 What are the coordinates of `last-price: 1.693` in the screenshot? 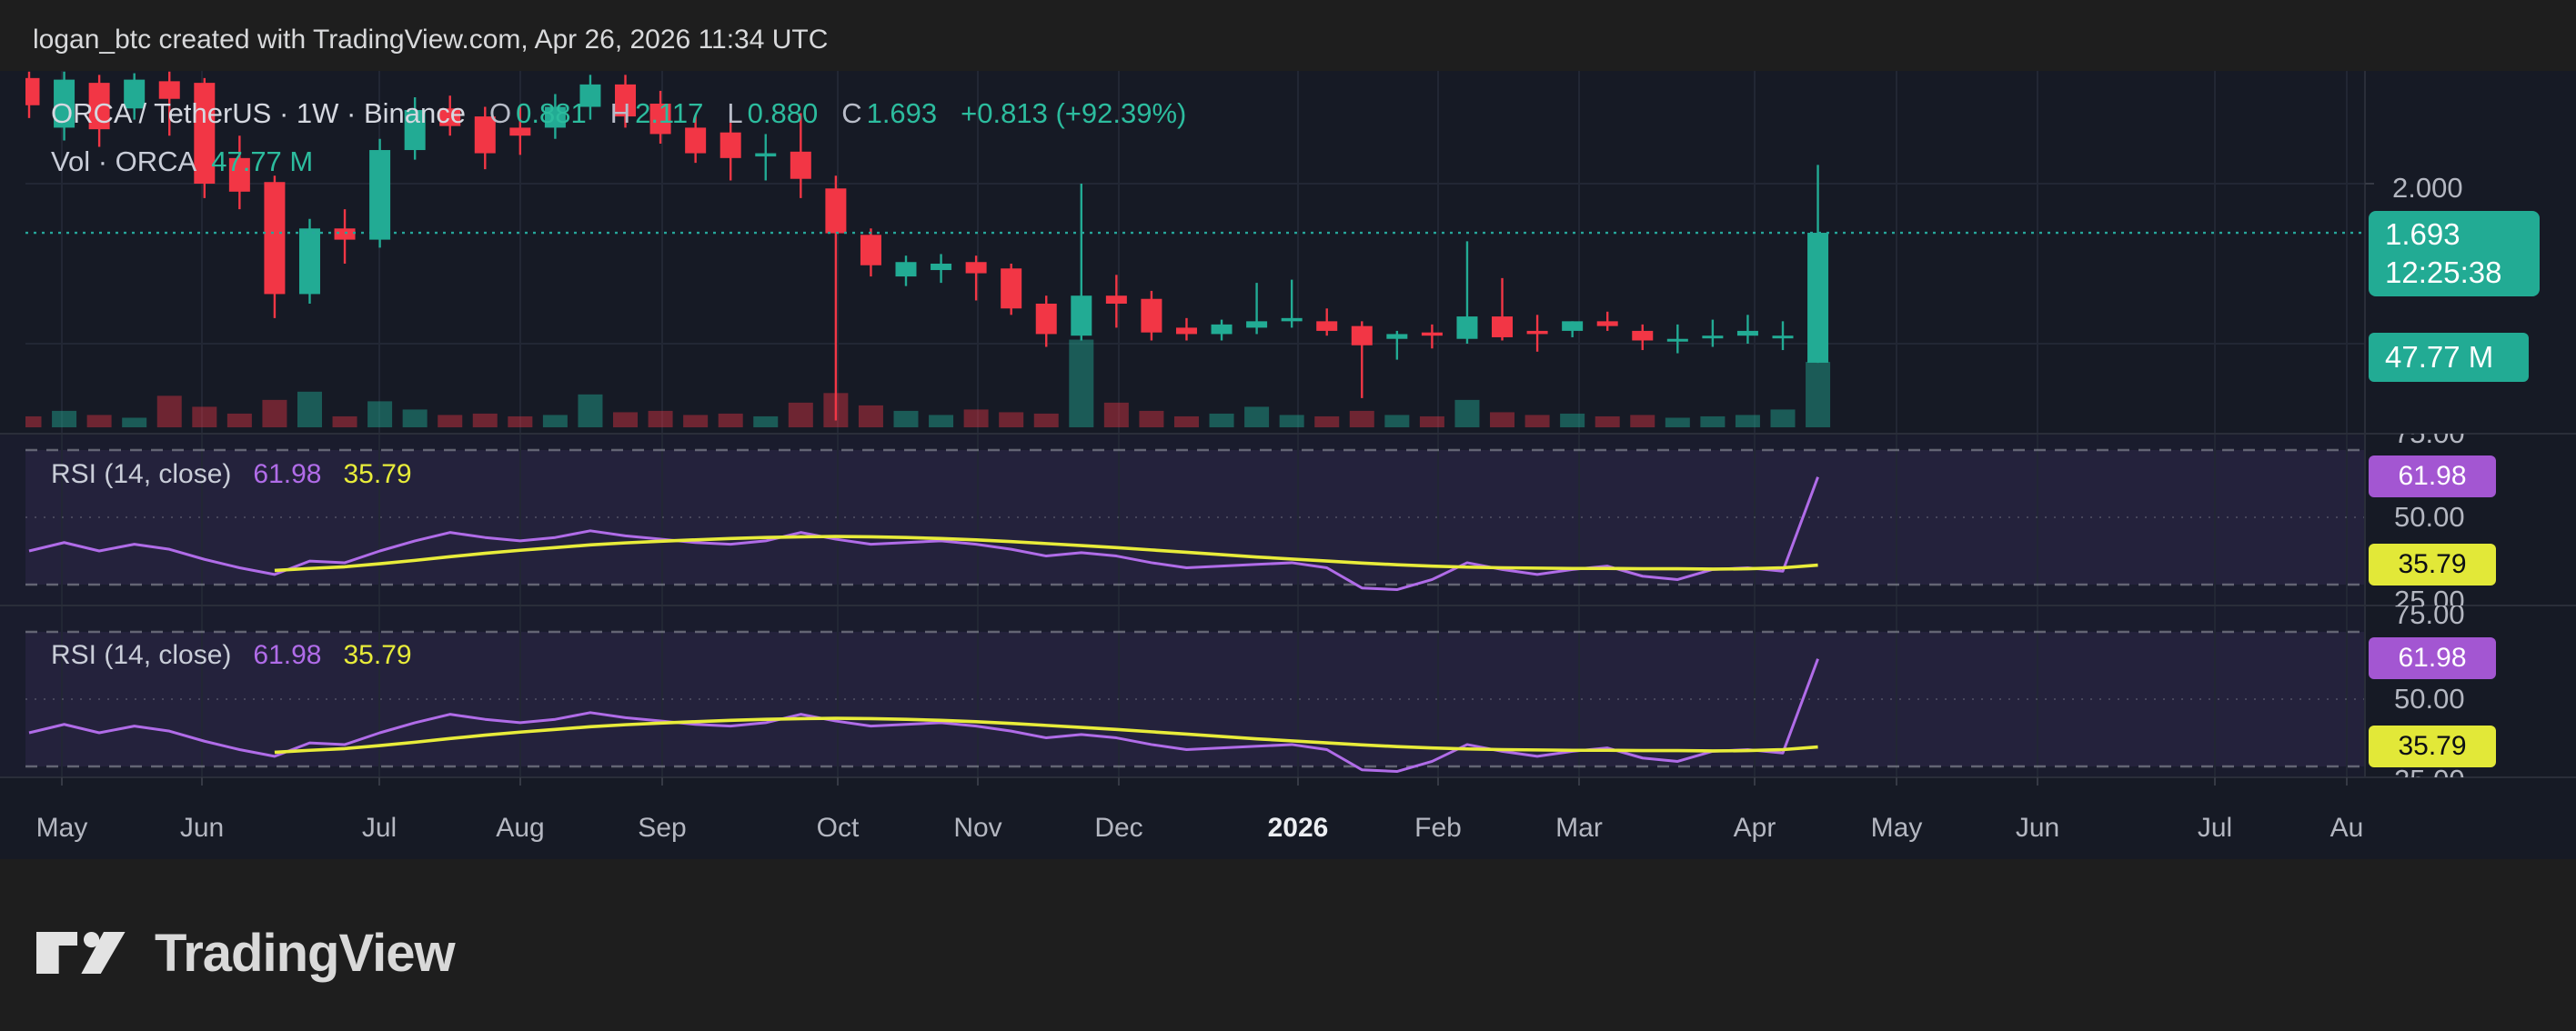 It's located at (2422, 234).